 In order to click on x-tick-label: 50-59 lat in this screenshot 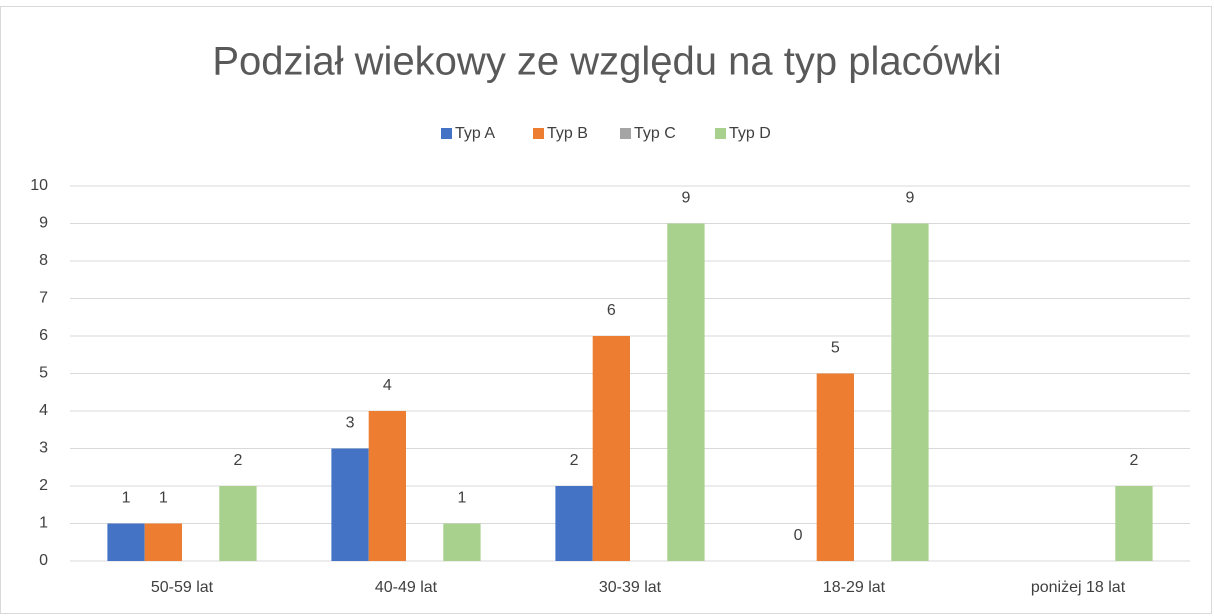, I will do `click(182, 587)`.